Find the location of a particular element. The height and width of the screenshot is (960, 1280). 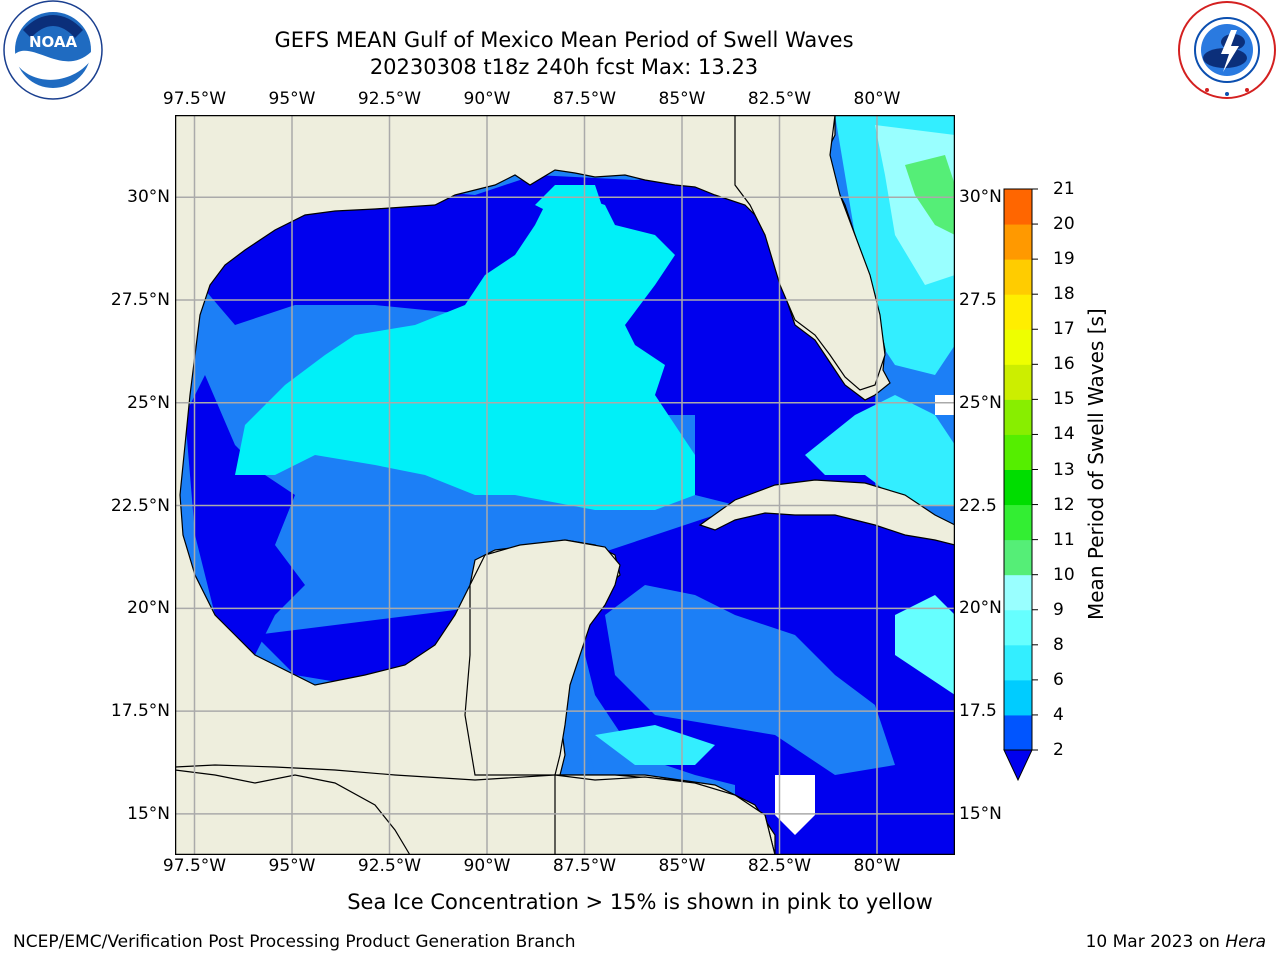

period-band-green-east is located at coordinates (930, 195).